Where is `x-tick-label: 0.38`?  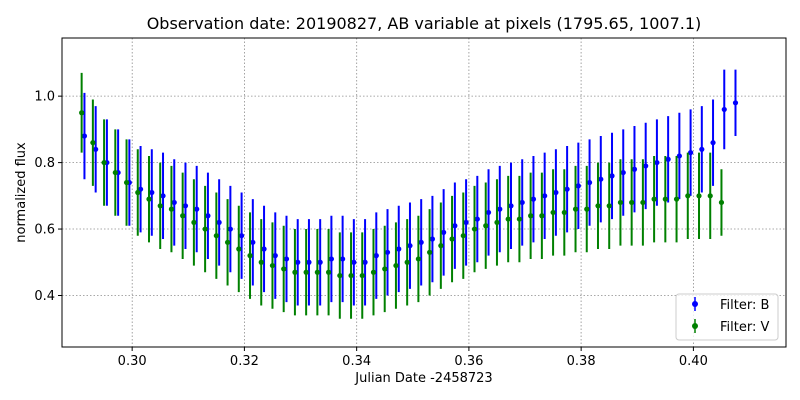
x-tick-label: 0.38 is located at coordinates (581, 361).